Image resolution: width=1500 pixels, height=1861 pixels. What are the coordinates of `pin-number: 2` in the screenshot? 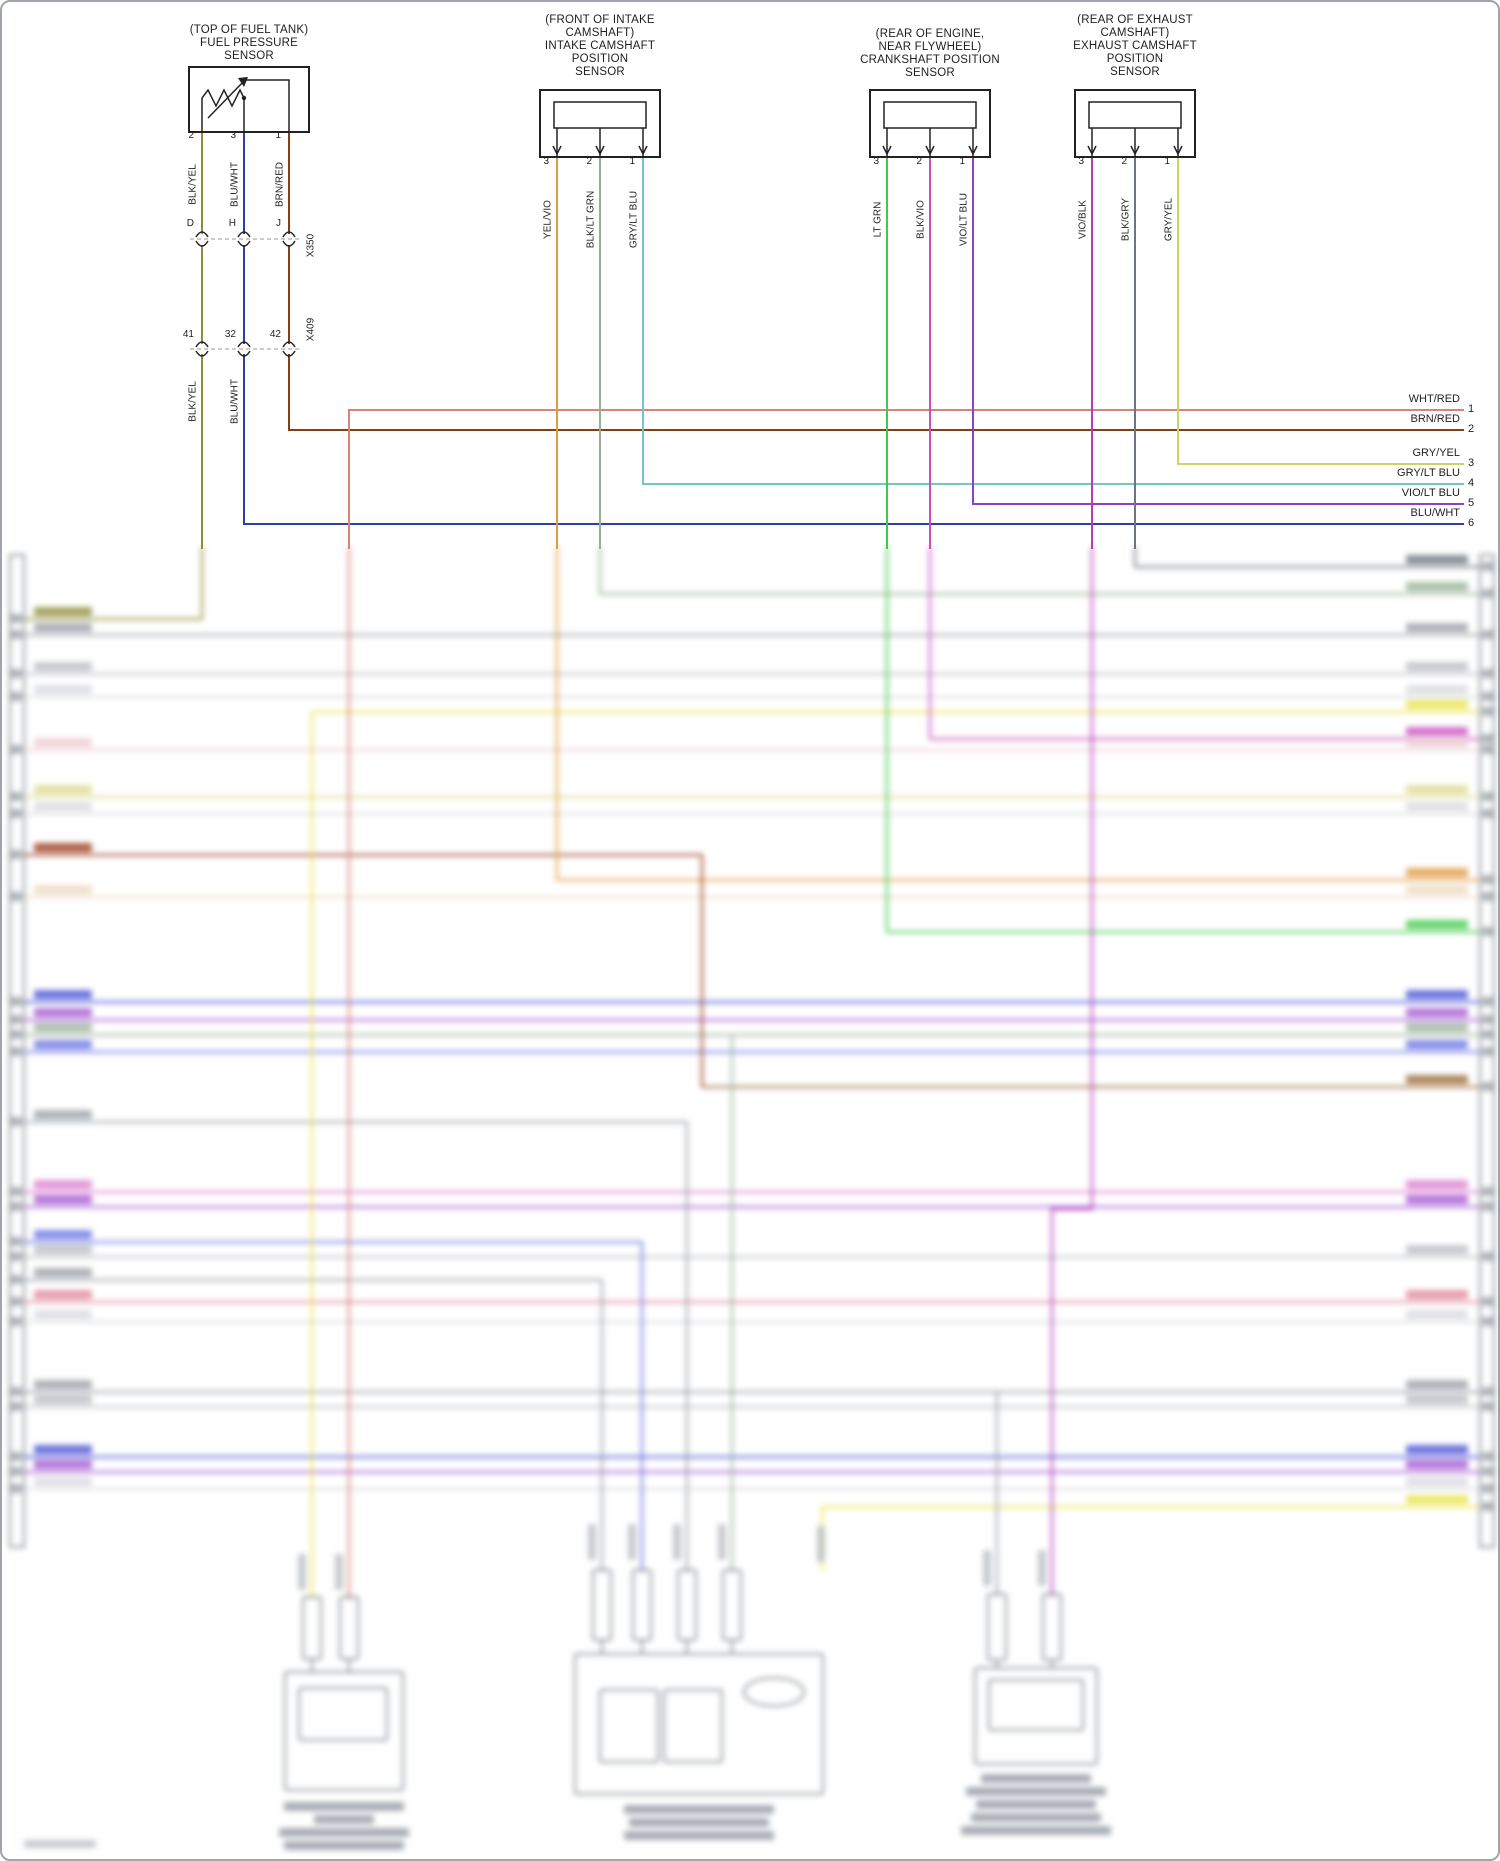 It's located at (919, 161).